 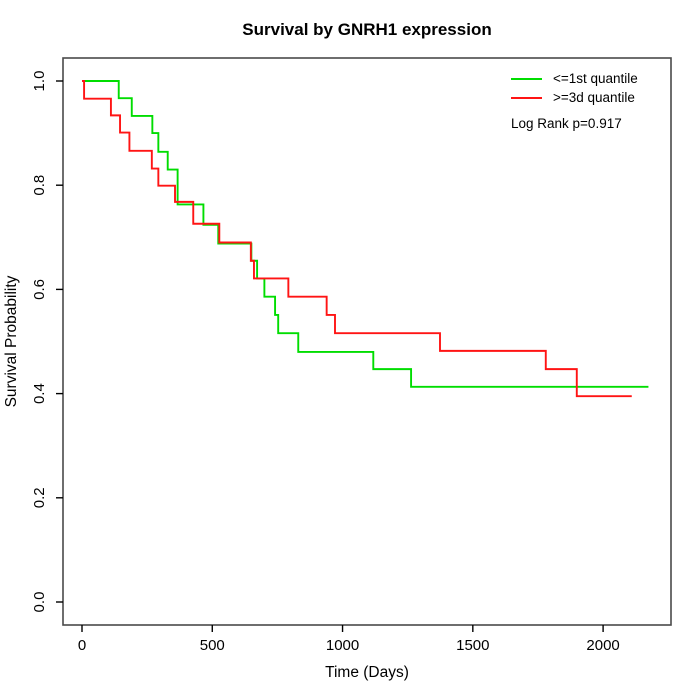 What do you see at coordinates (566, 123) in the screenshot?
I see `log-rank-annotation: Log Rank p=0.917` at bounding box center [566, 123].